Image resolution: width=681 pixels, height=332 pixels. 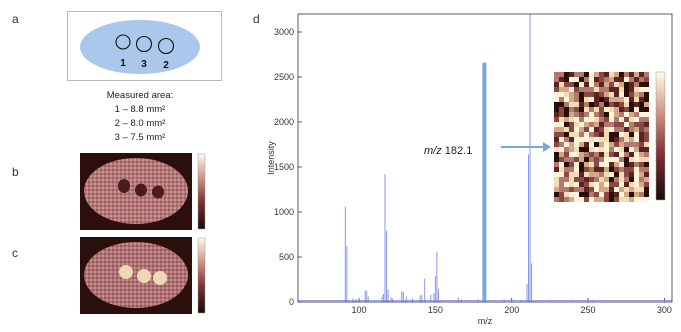 What do you see at coordinates (140, 109) in the screenshot?
I see `measured-area-line-1: 1 – 8.8 mm²` at bounding box center [140, 109].